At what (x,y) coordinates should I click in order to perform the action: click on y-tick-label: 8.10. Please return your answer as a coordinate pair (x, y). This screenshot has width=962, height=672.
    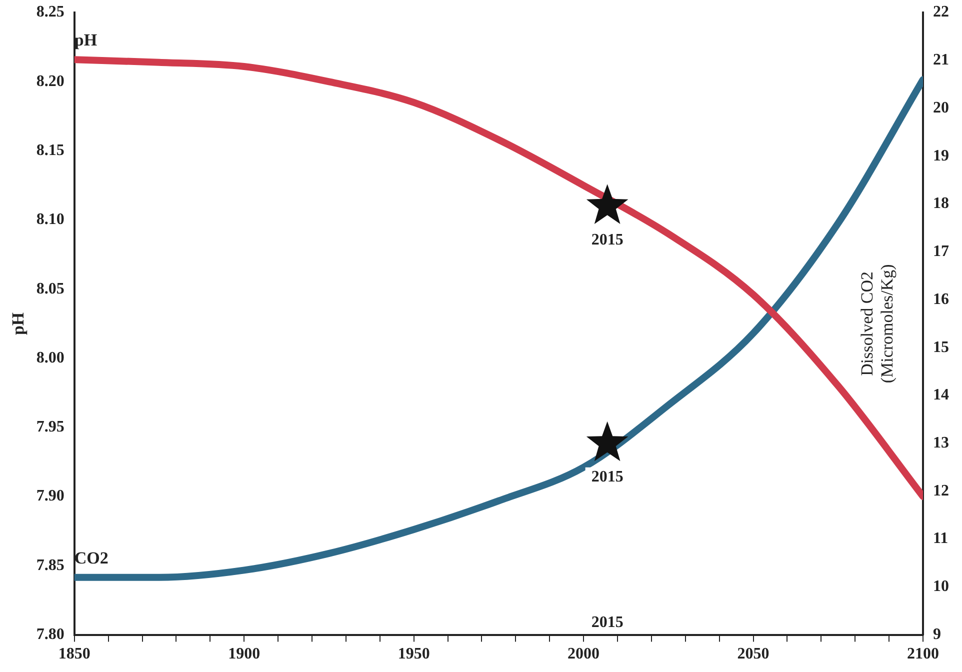
    Looking at the image, I should click on (50, 219).